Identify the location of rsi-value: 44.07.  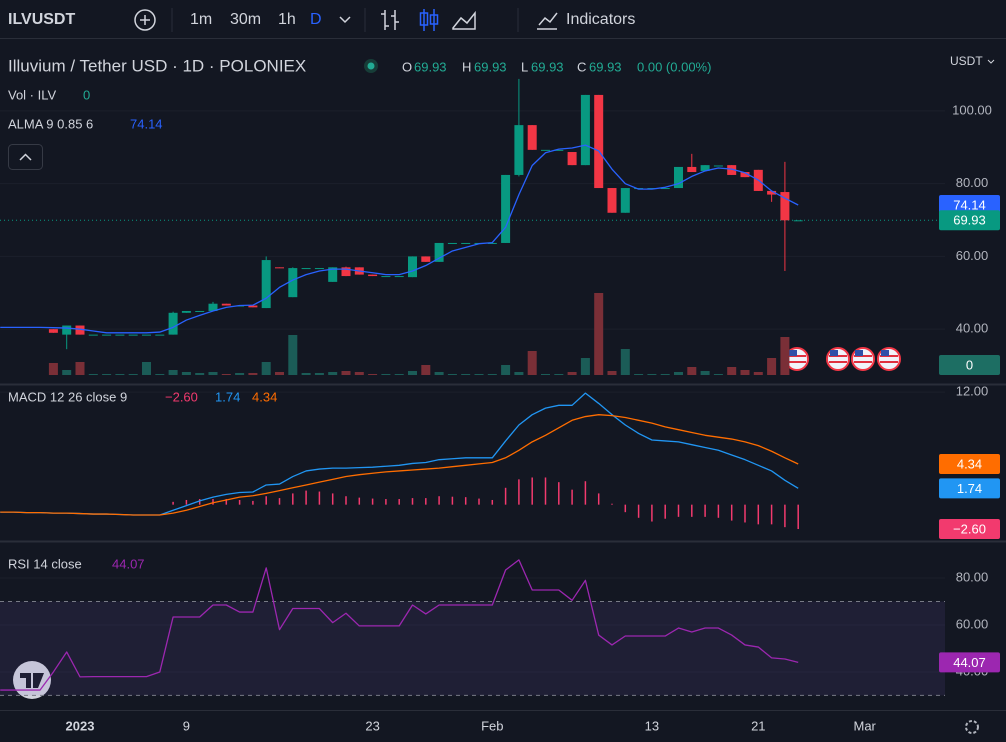
(128, 563).